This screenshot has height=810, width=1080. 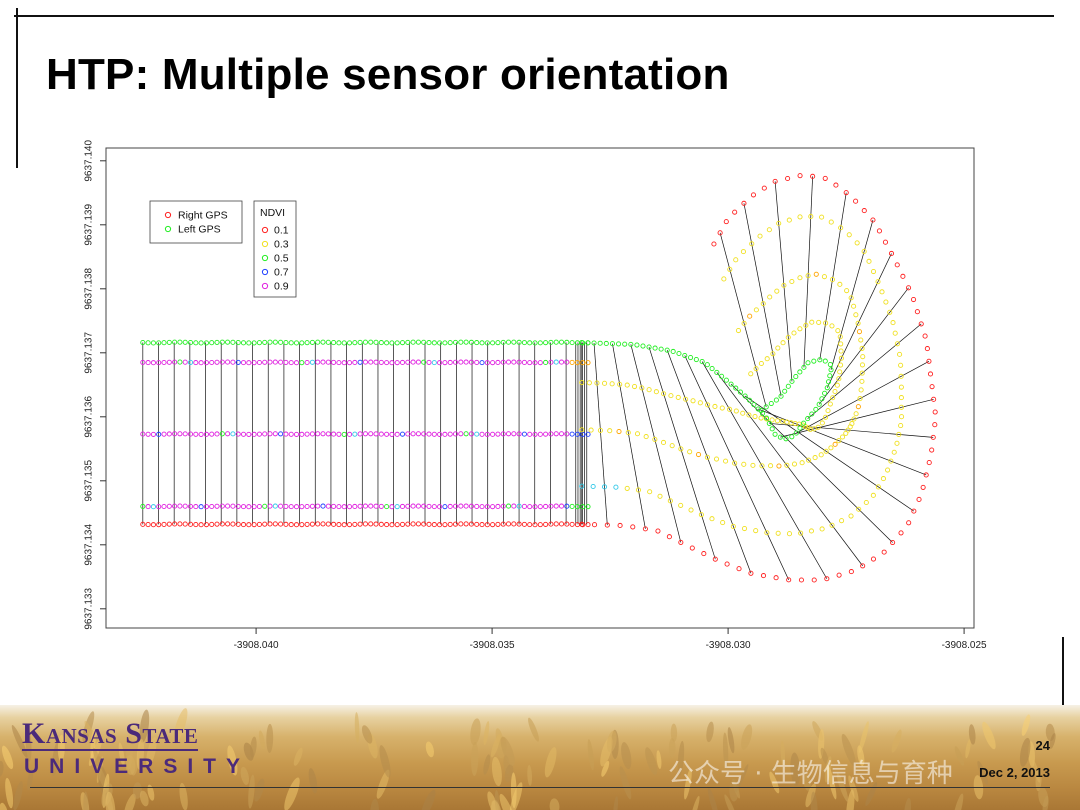 I want to click on ndvi-legend-box, so click(x=275, y=249).